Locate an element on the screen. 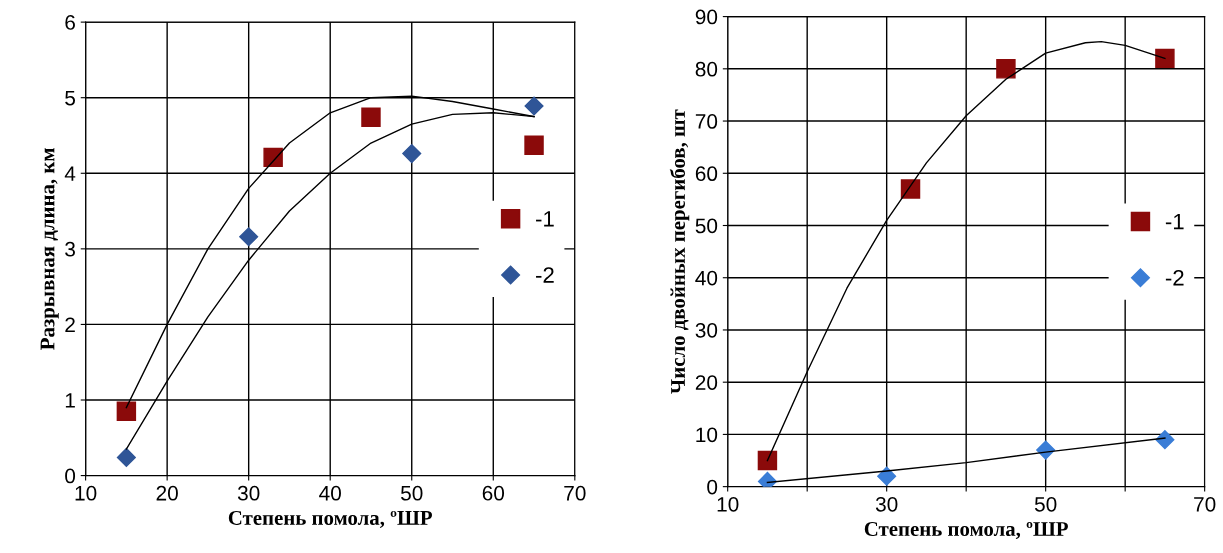  y-axis-title: Число двойных перегибов, шт is located at coordinates (679, 251).